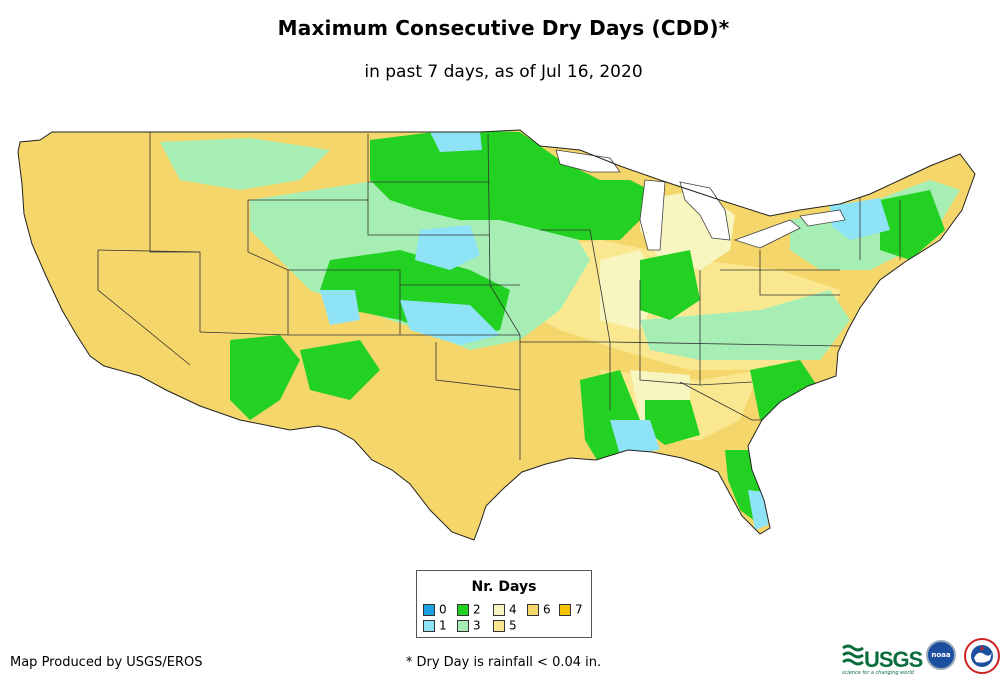  What do you see at coordinates (504, 587) in the screenshot?
I see `legend-title: Nr. Days` at bounding box center [504, 587].